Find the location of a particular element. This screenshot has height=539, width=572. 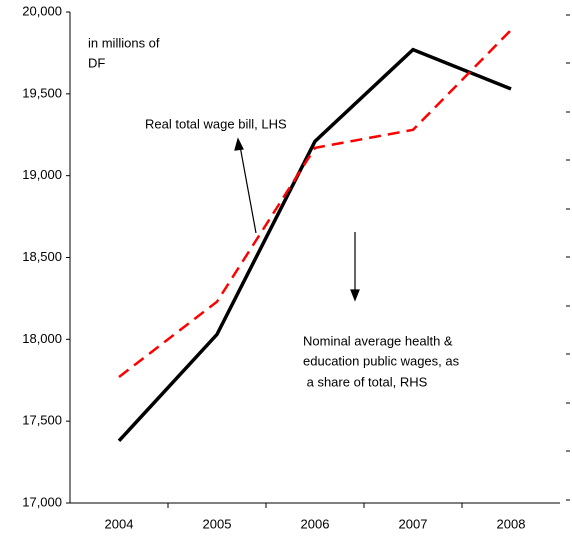

annotation: education public wages, as is located at coordinates (381, 360).